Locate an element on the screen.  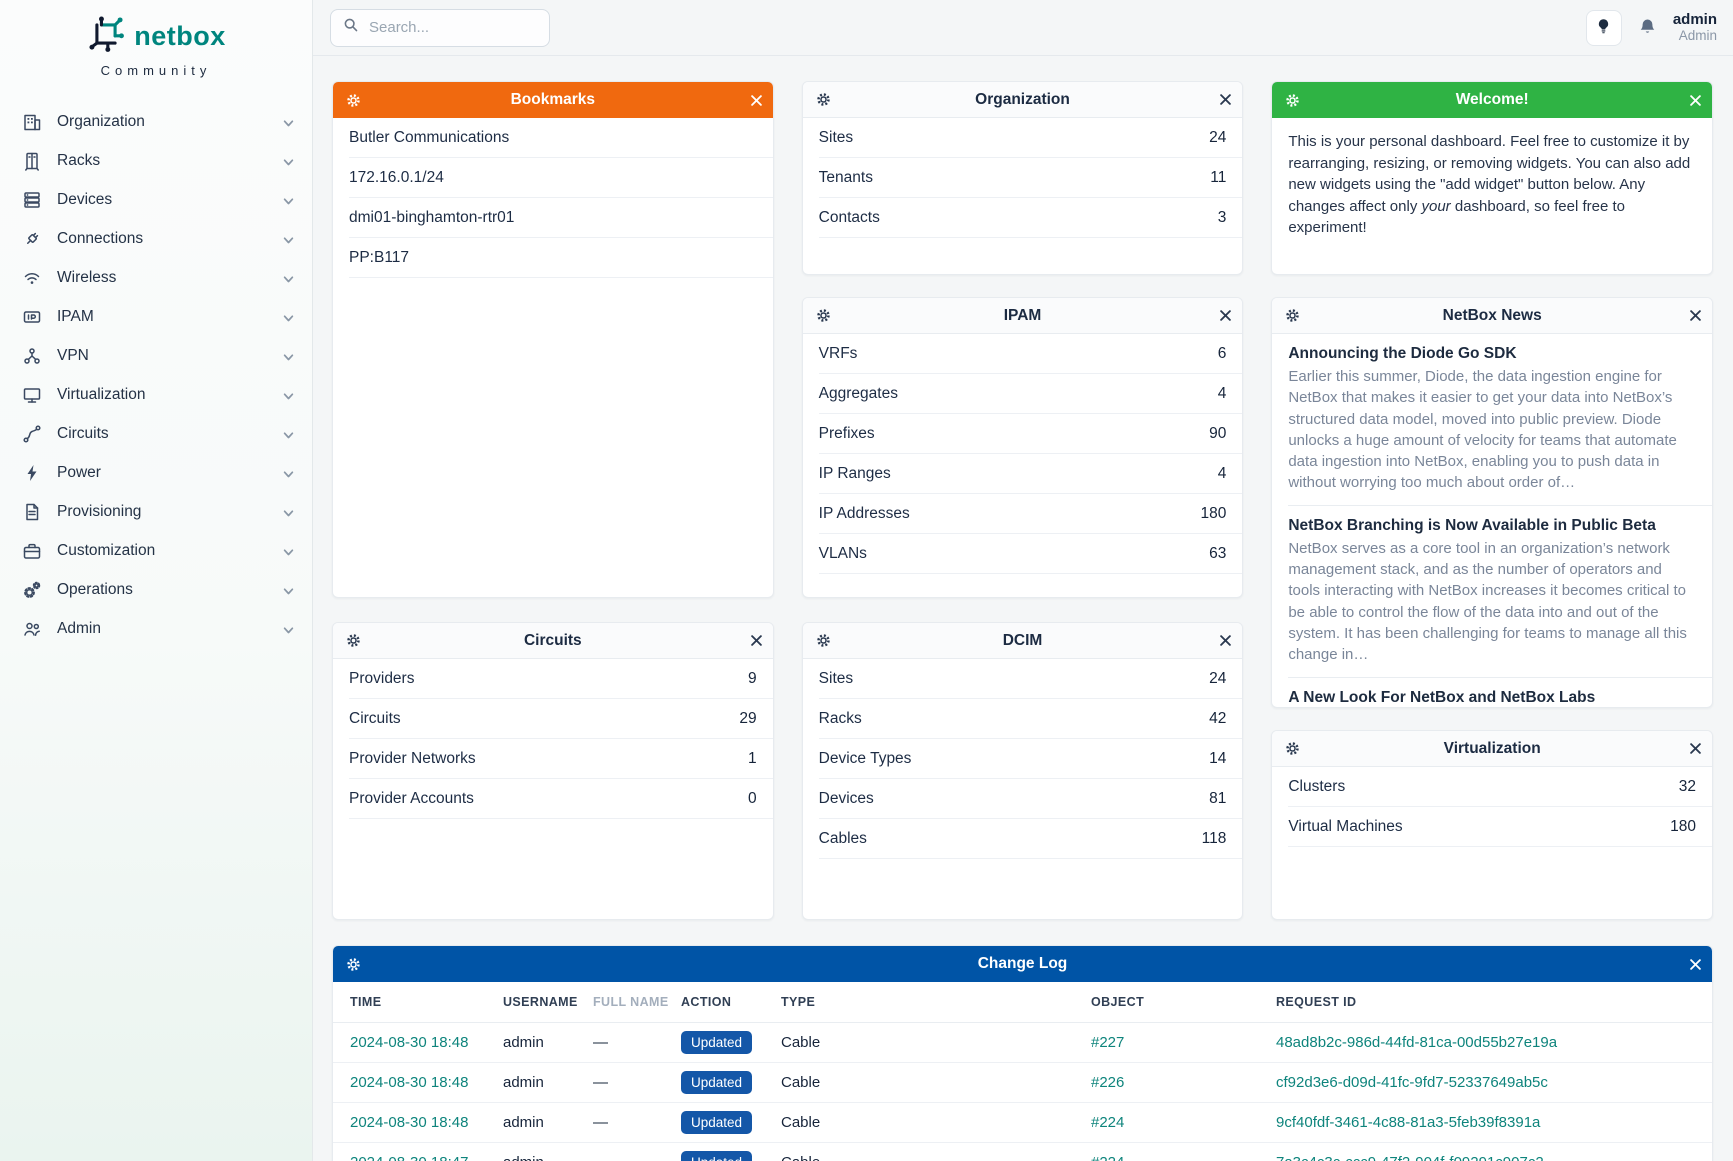
sidebar-item-vpn: VPN is located at coordinates (156, 355).